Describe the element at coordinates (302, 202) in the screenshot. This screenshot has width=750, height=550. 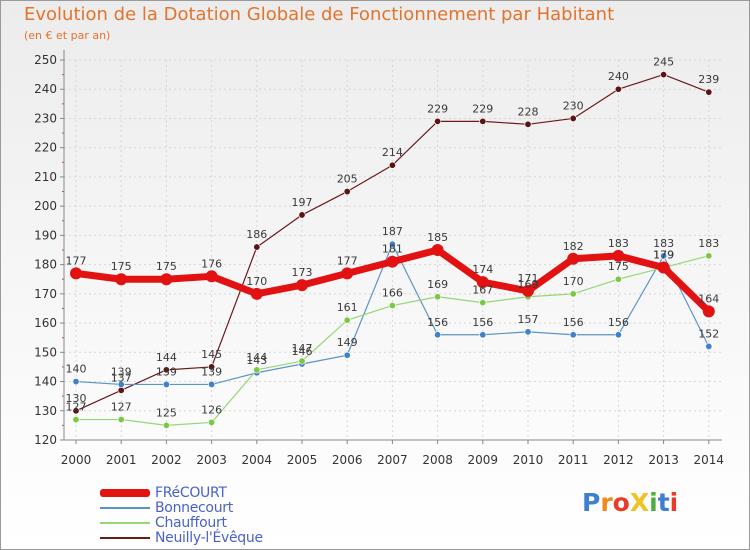
I see `data-label-neuilly-l-e-ve-que: 197` at that location.